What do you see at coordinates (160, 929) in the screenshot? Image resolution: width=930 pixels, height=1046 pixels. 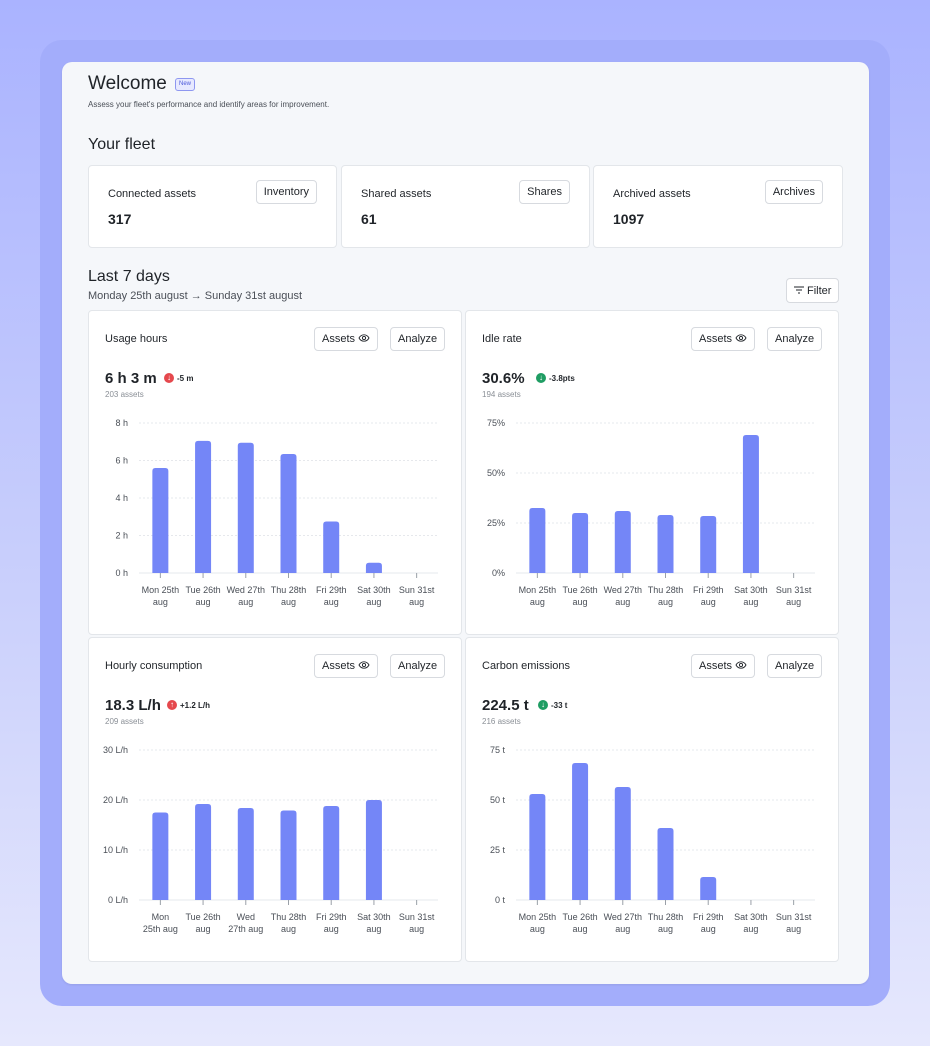 I see `x-tick-label: 25th aug` at bounding box center [160, 929].